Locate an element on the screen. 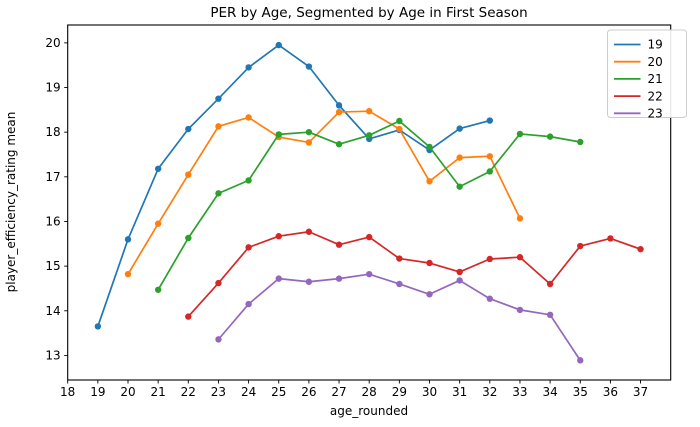  x-tick-label: 20 is located at coordinates (127, 392).